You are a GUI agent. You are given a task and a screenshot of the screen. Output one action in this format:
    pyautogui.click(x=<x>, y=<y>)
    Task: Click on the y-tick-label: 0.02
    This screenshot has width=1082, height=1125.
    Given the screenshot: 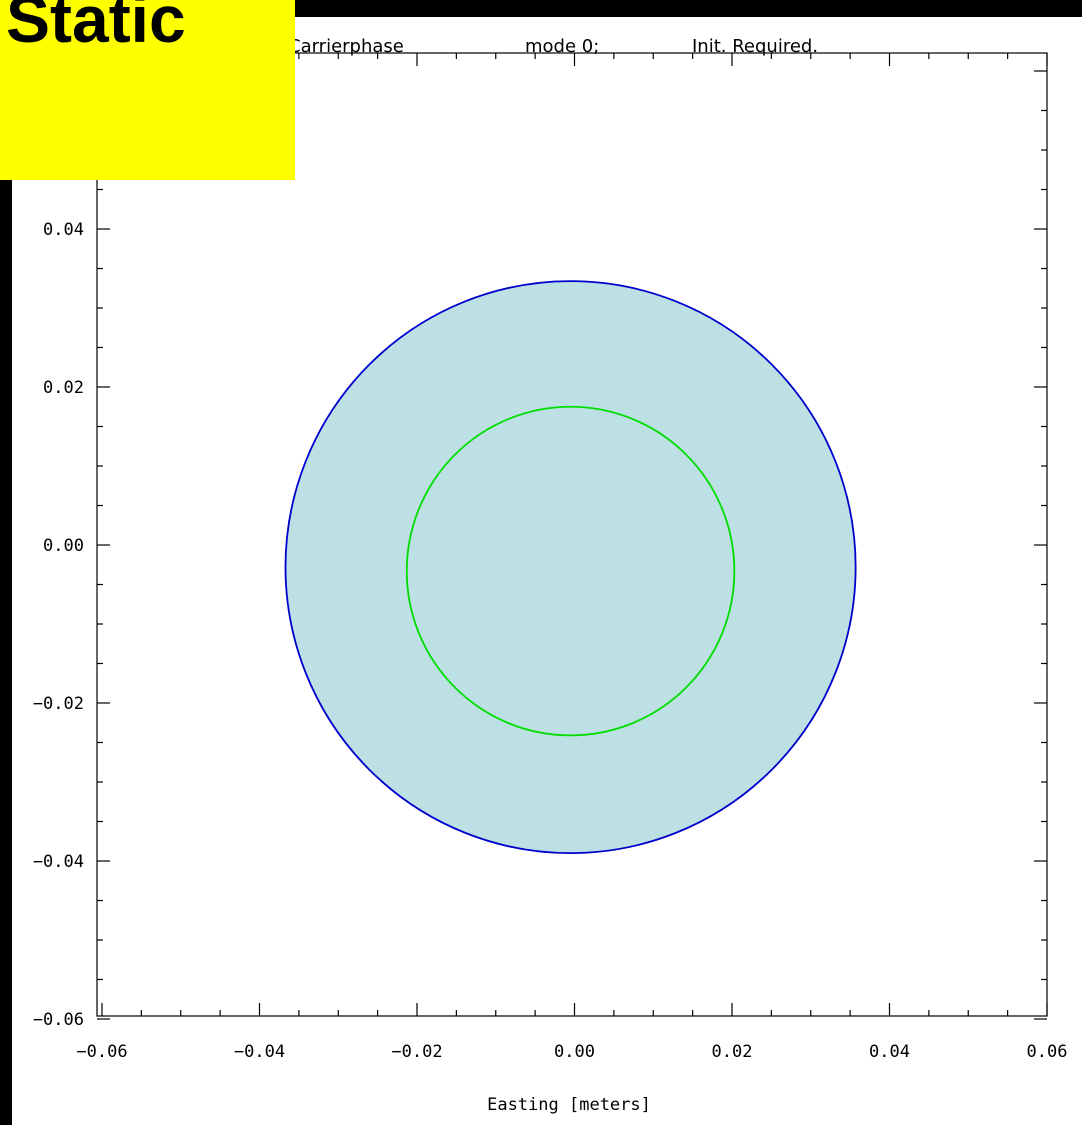 What is the action you would take?
    pyautogui.click(x=63, y=388)
    